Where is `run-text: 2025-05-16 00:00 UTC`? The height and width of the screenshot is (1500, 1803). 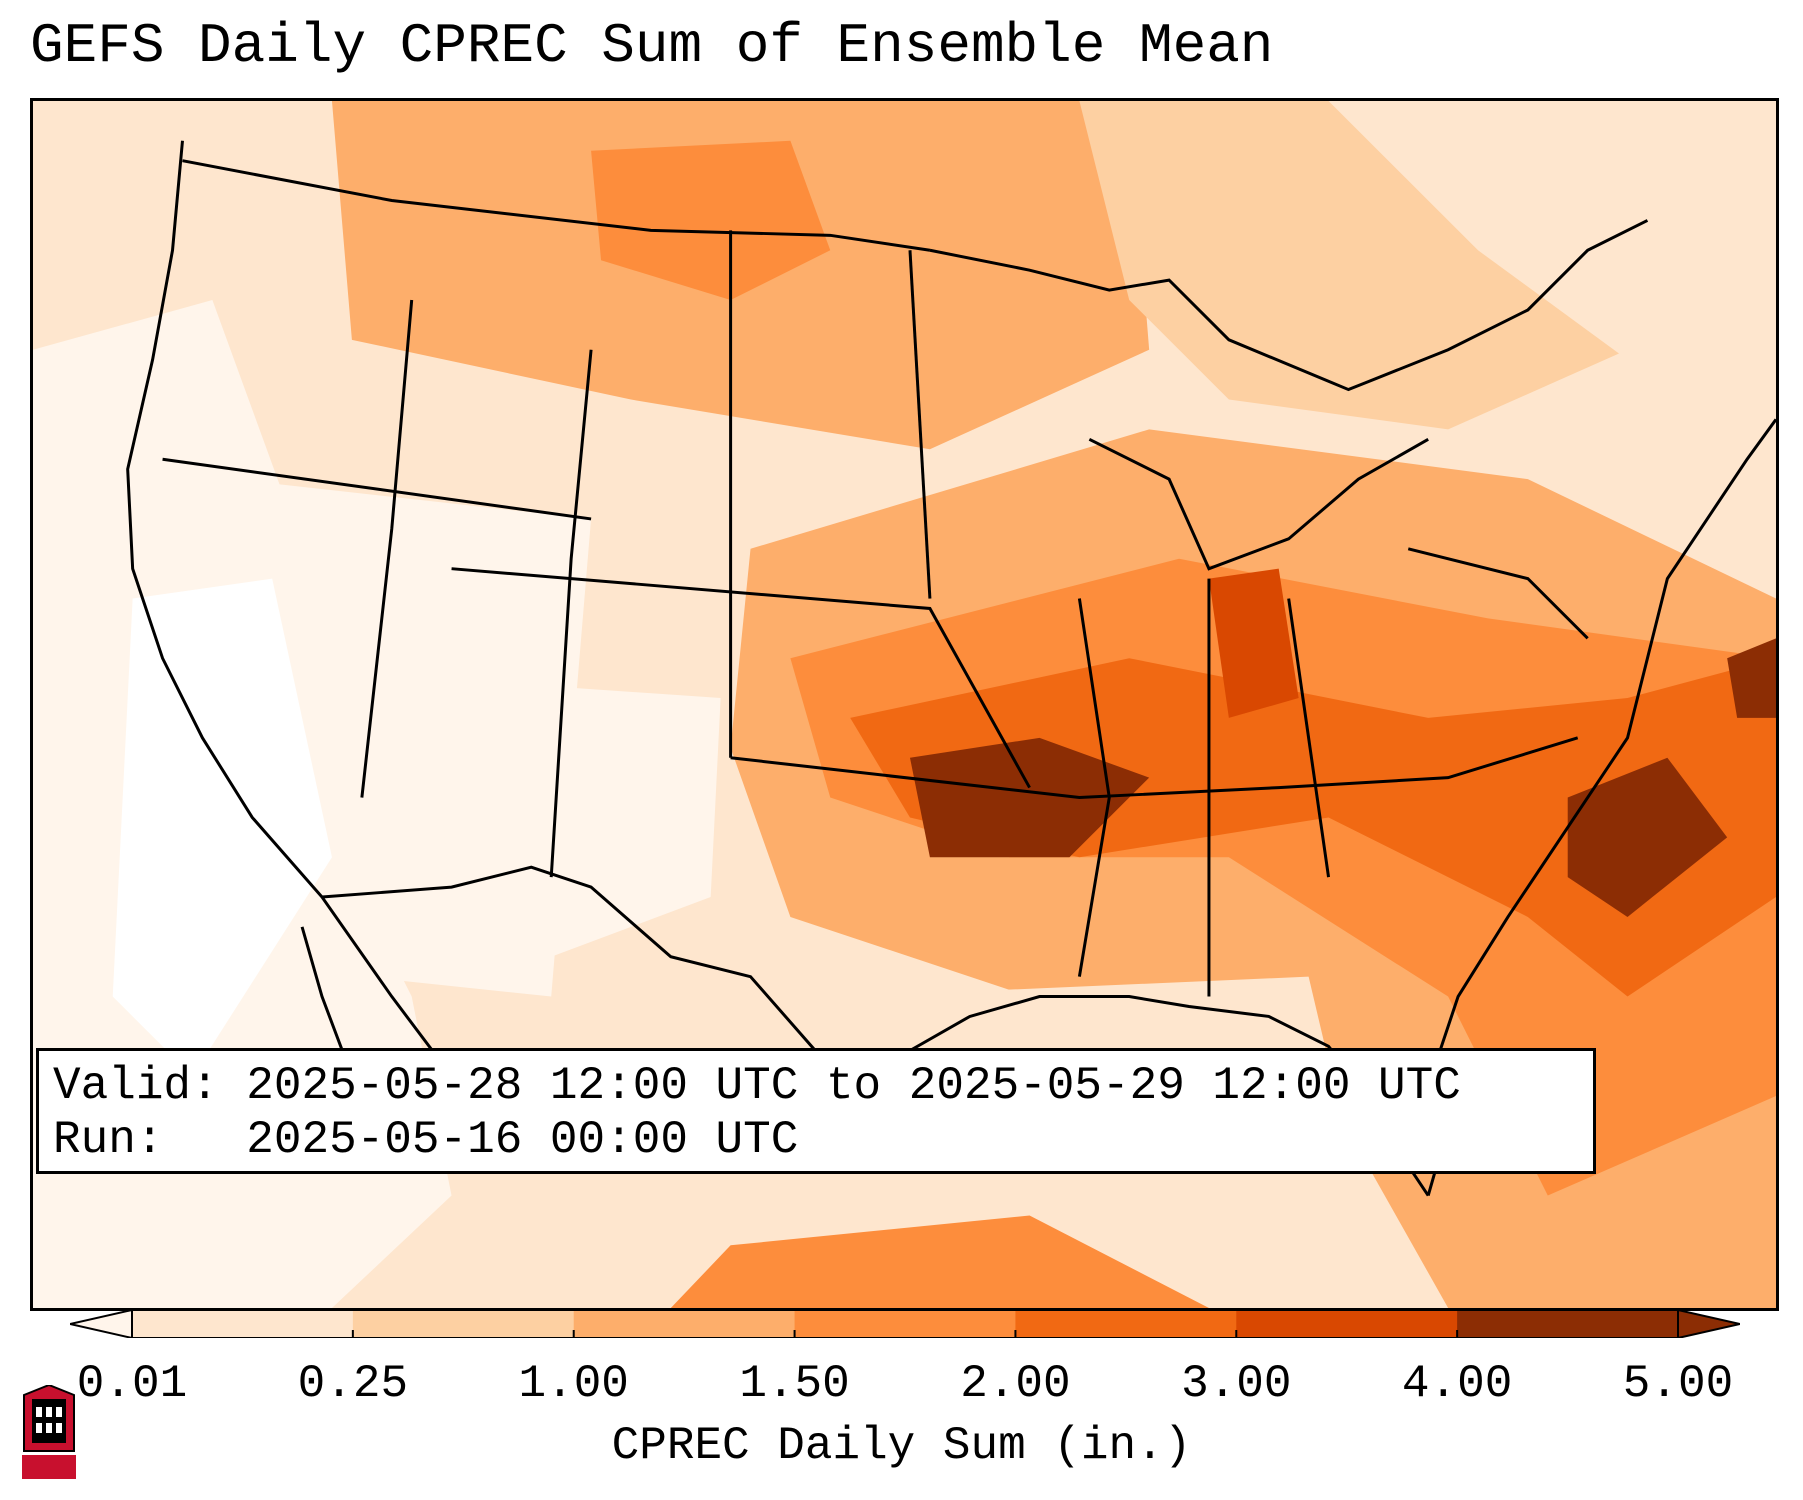
run-text: 2025-05-16 00:00 UTC is located at coordinates (522, 1140).